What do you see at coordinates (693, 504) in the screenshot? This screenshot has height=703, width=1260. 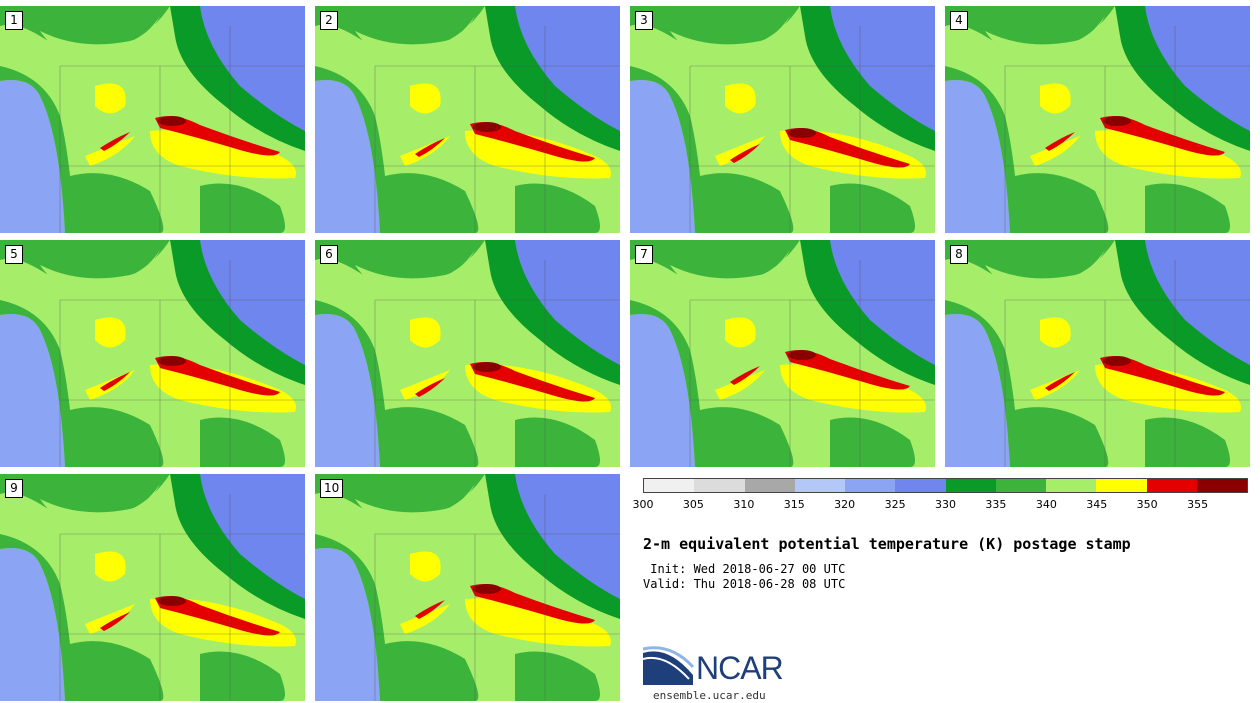 I see `colorbar-tick-label: 305` at bounding box center [693, 504].